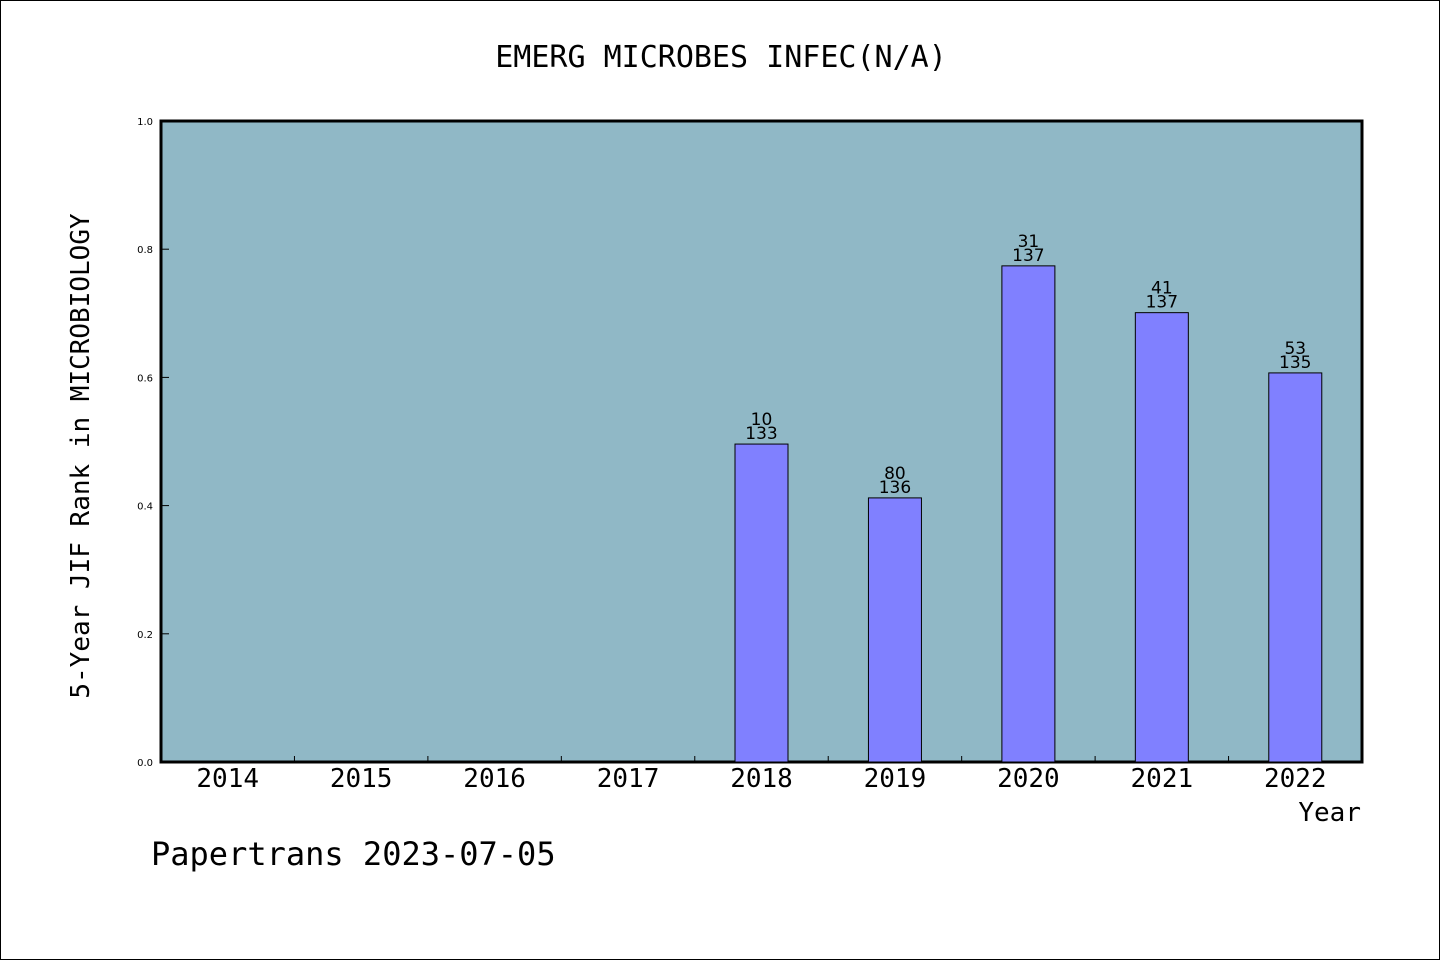  I want to click on y-tick-label: 0.4, so click(145, 507).